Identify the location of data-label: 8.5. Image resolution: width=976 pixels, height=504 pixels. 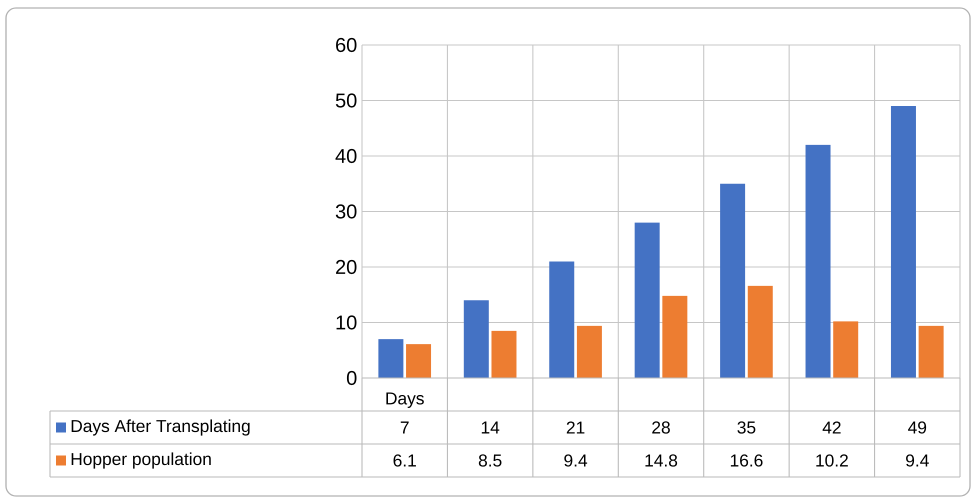
(490, 460).